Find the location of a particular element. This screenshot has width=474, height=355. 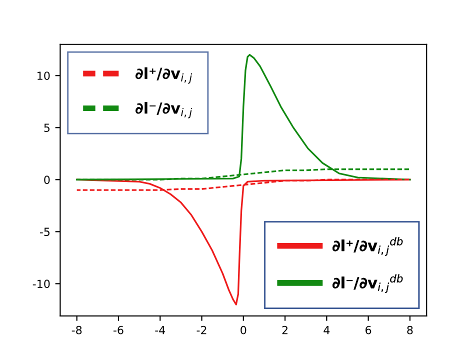

legend-label: ∂l⁻/∂v$_{i,j}$$^{db}$ is located at coordinates (367, 283).